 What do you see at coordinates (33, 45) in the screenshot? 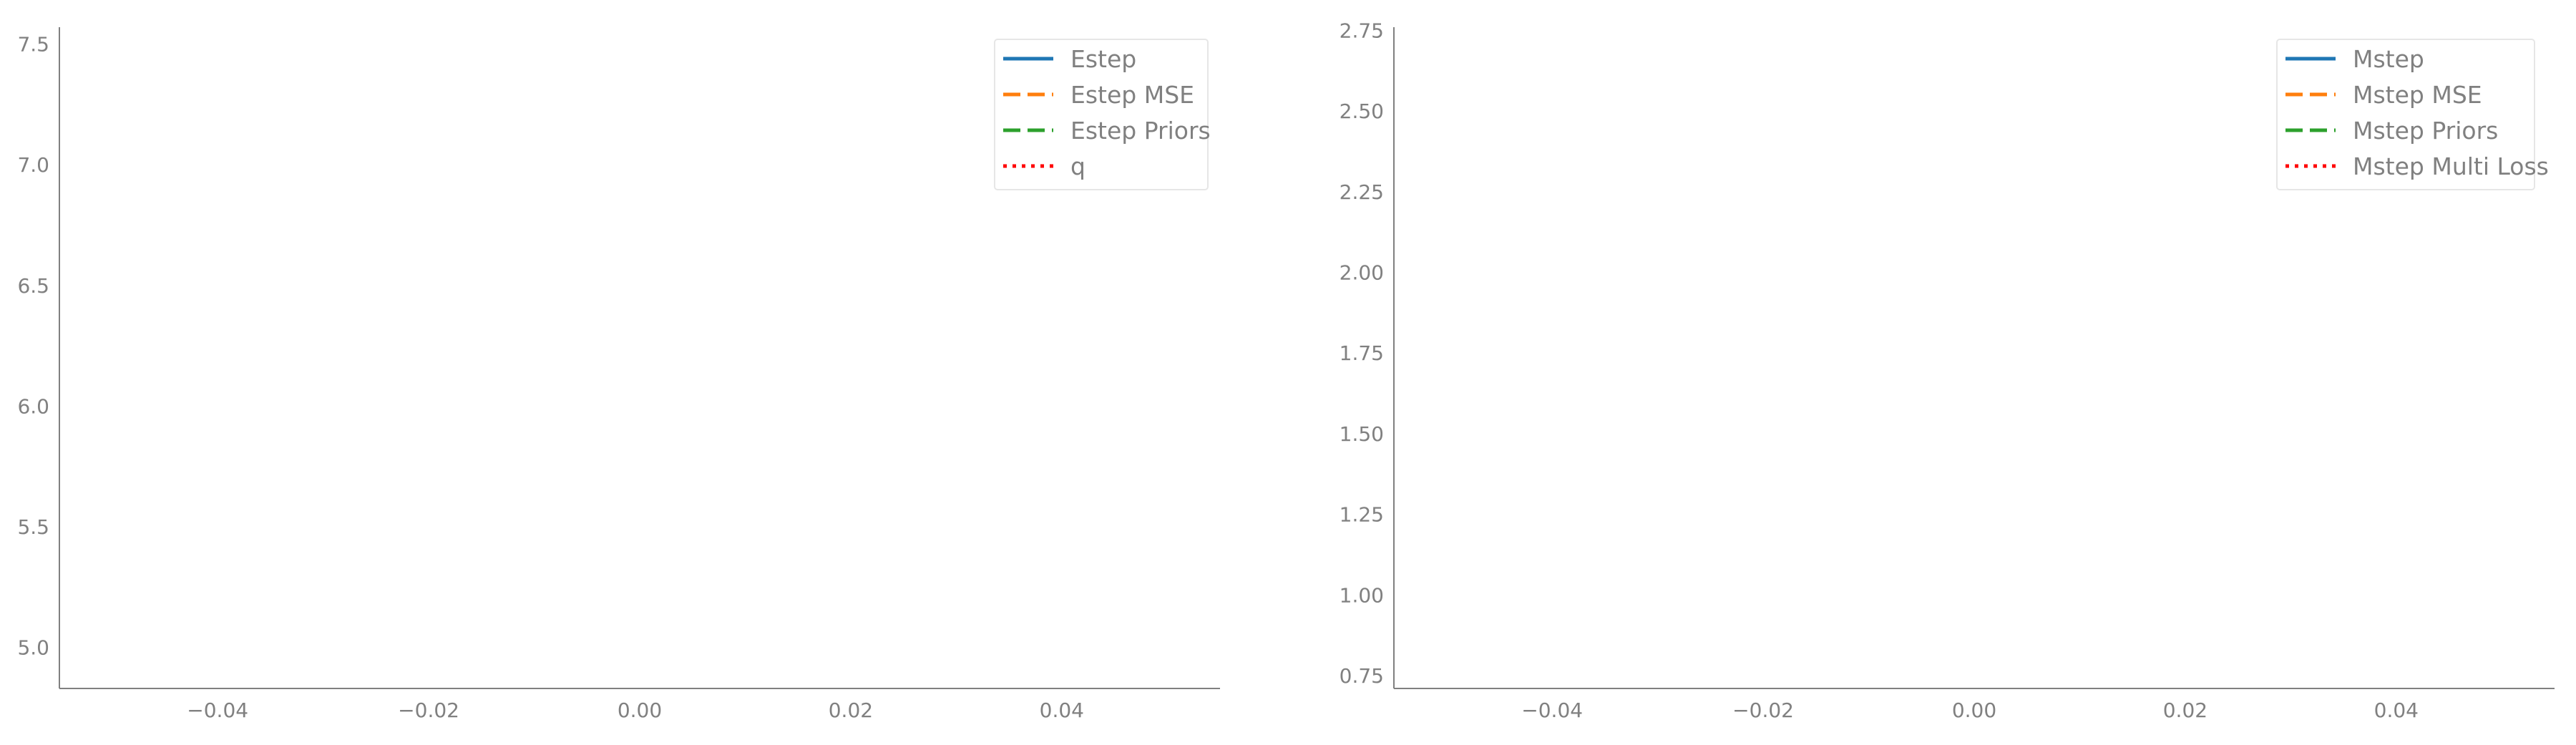
I see `y-tick-label: 7.5` at bounding box center [33, 45].